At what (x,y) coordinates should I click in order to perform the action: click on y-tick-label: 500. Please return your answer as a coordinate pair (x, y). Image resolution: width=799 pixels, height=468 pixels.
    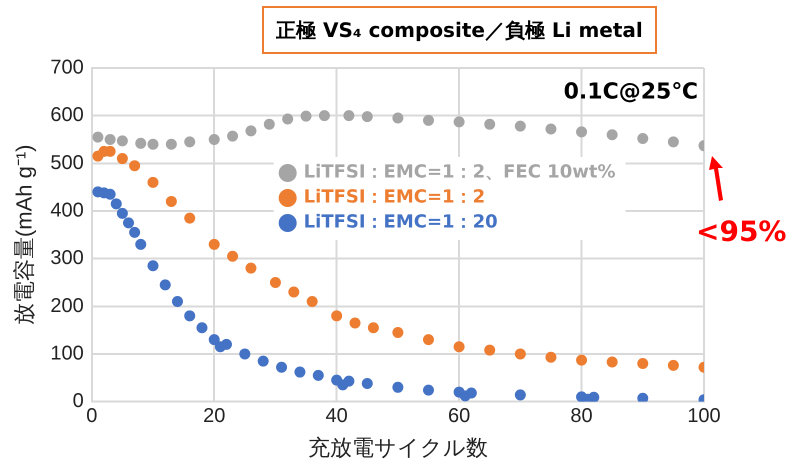
    Looking at the image, I should click on (67, 163).